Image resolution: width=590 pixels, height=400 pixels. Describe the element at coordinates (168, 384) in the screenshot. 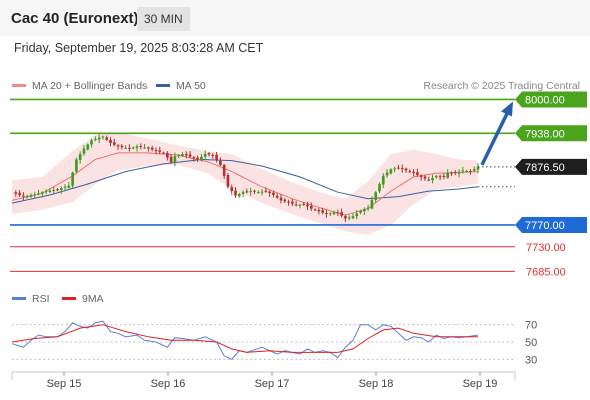

I see `x-label-Sep 16: Sep 16` at that location.